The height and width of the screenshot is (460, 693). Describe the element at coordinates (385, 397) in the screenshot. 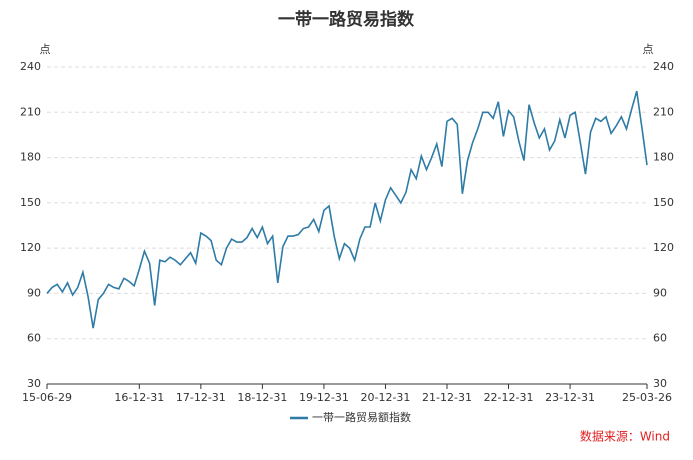

I see `x-tick-label: 20-12-31` at that location.